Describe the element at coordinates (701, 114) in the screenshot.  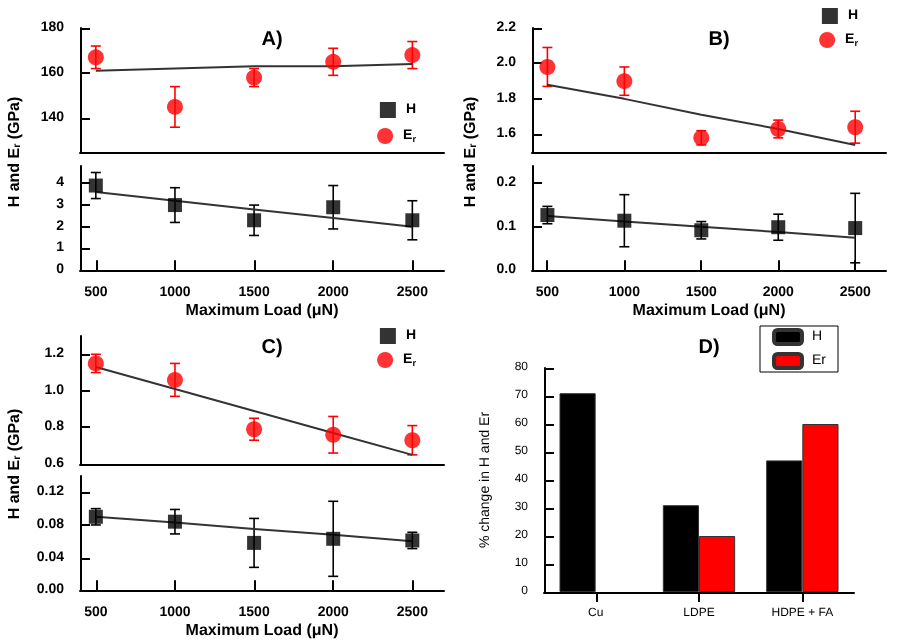
I see `line-series` at that location.